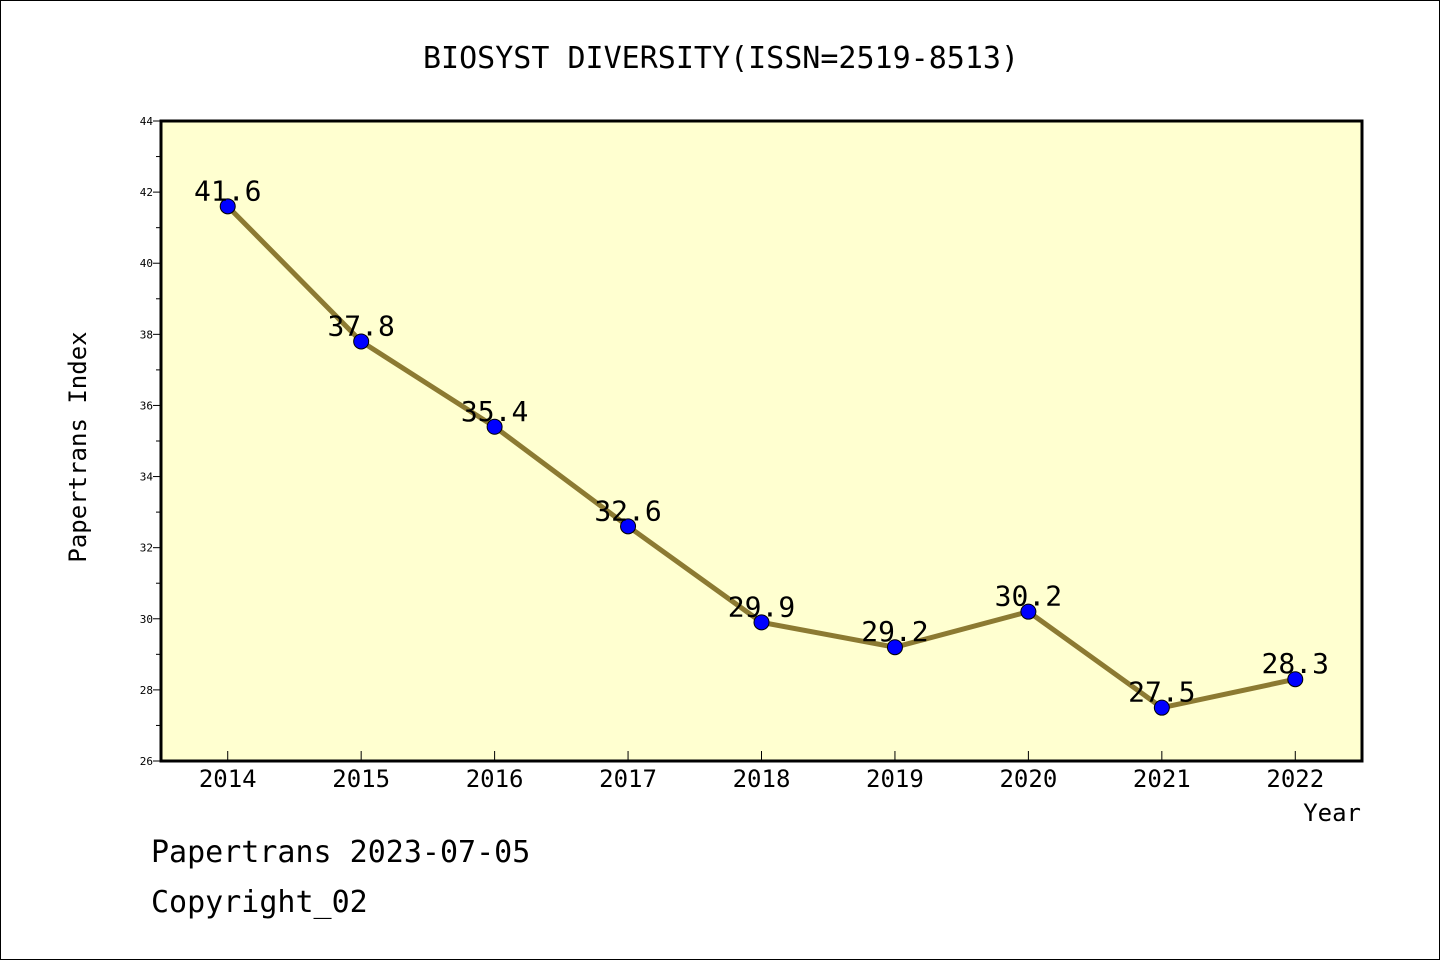 This screenshot has height=961, width=1440. I want to click on x-tick-label: 2021, so click(1162, 779).